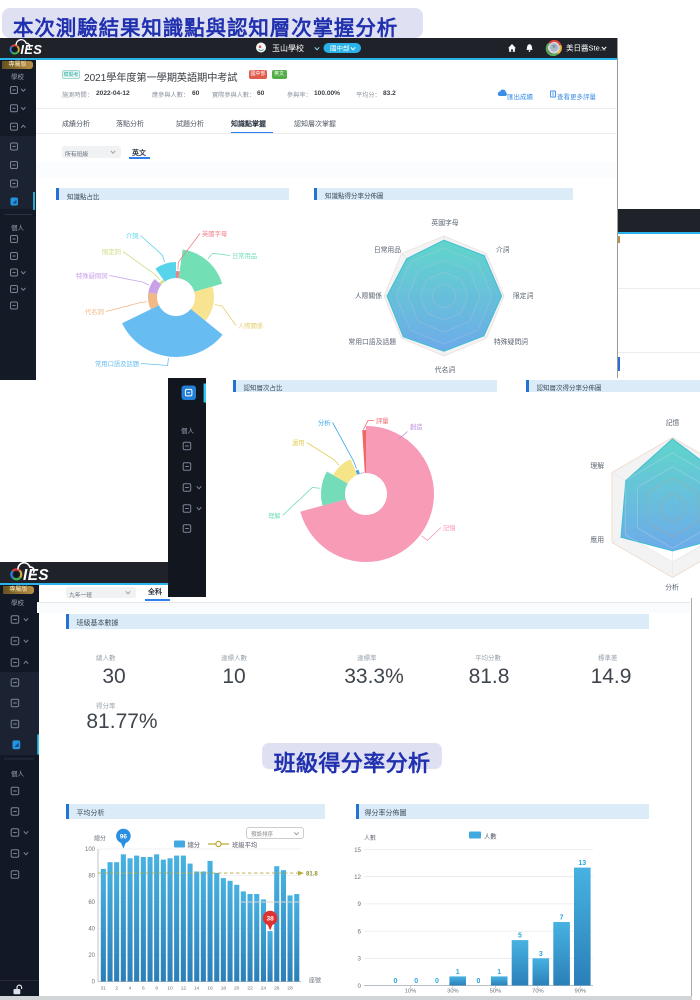 This screenshot has width=700, height=1000. I want to click on svg-text: 15, so click(357, 850).